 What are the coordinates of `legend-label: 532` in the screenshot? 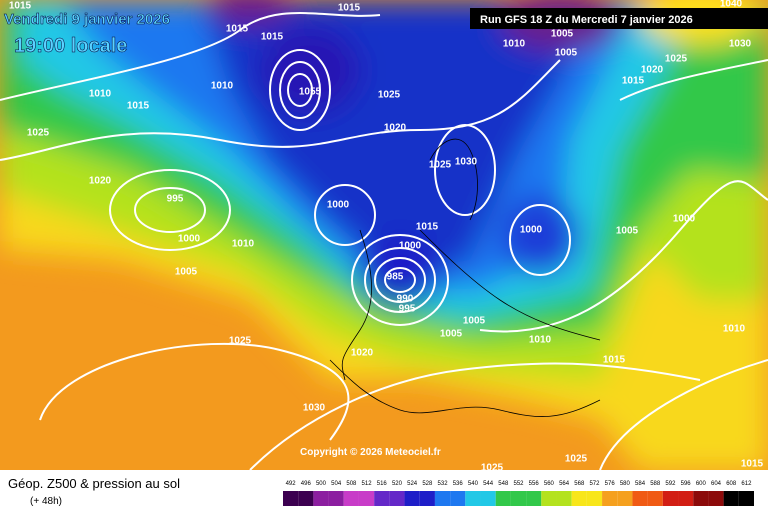 It's located at (443, 484).